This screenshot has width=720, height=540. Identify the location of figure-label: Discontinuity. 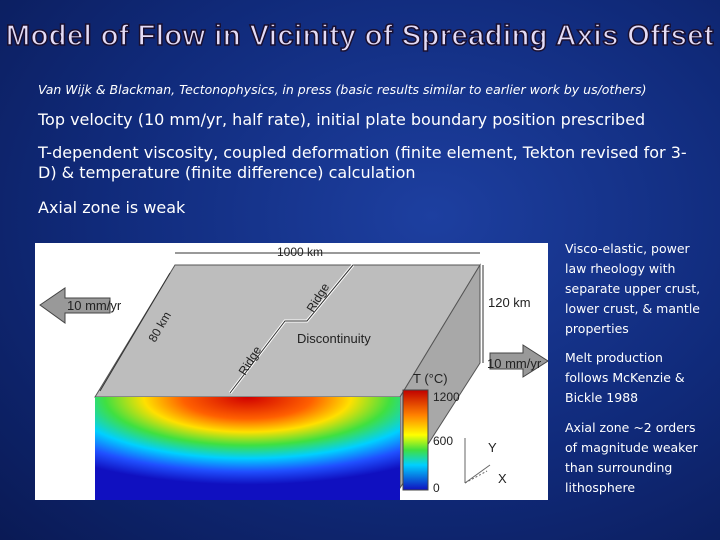
(334, 338).